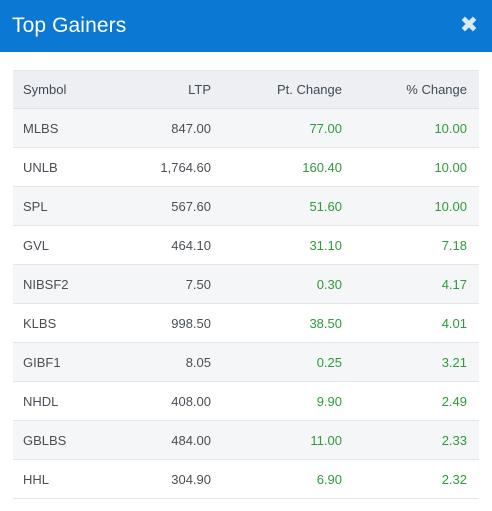  Describe the element at coordinates (162, 362) in the screenshot. I see `cell-ltp: 8.05` at that location.